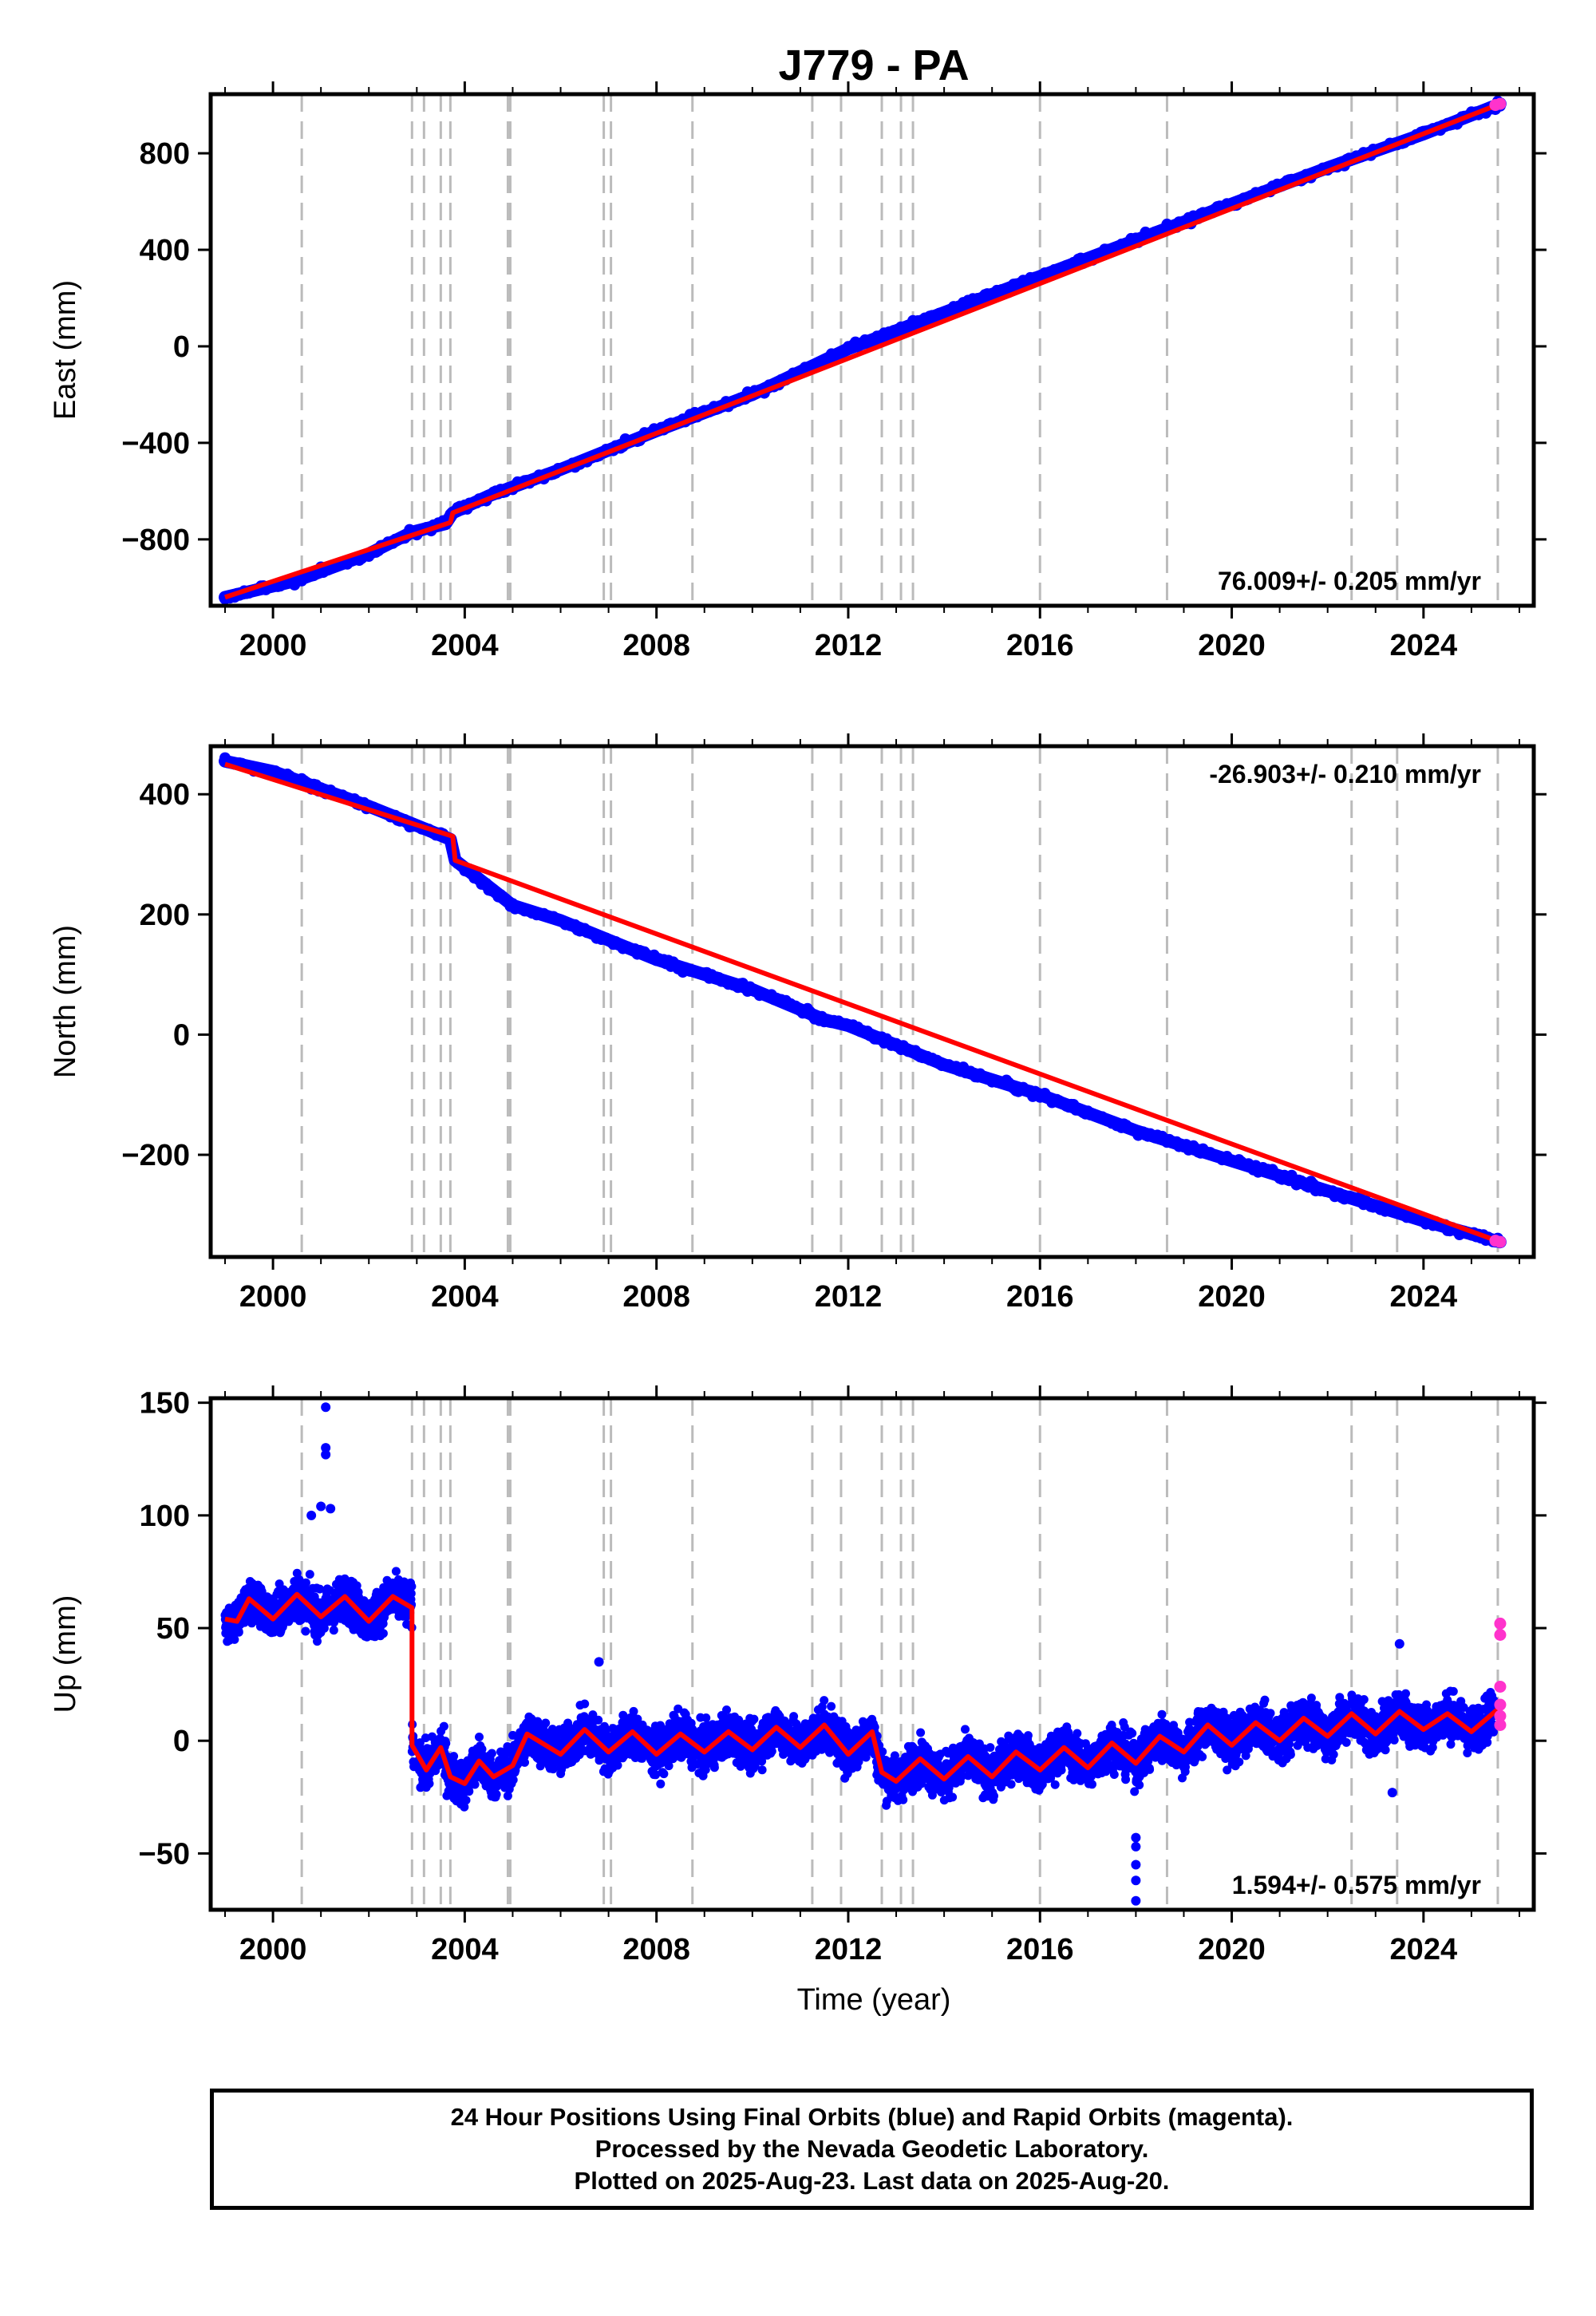  I want to click on north-rate-label: -26.903+/- 0.210 mm/yr, so click(1345, 774).